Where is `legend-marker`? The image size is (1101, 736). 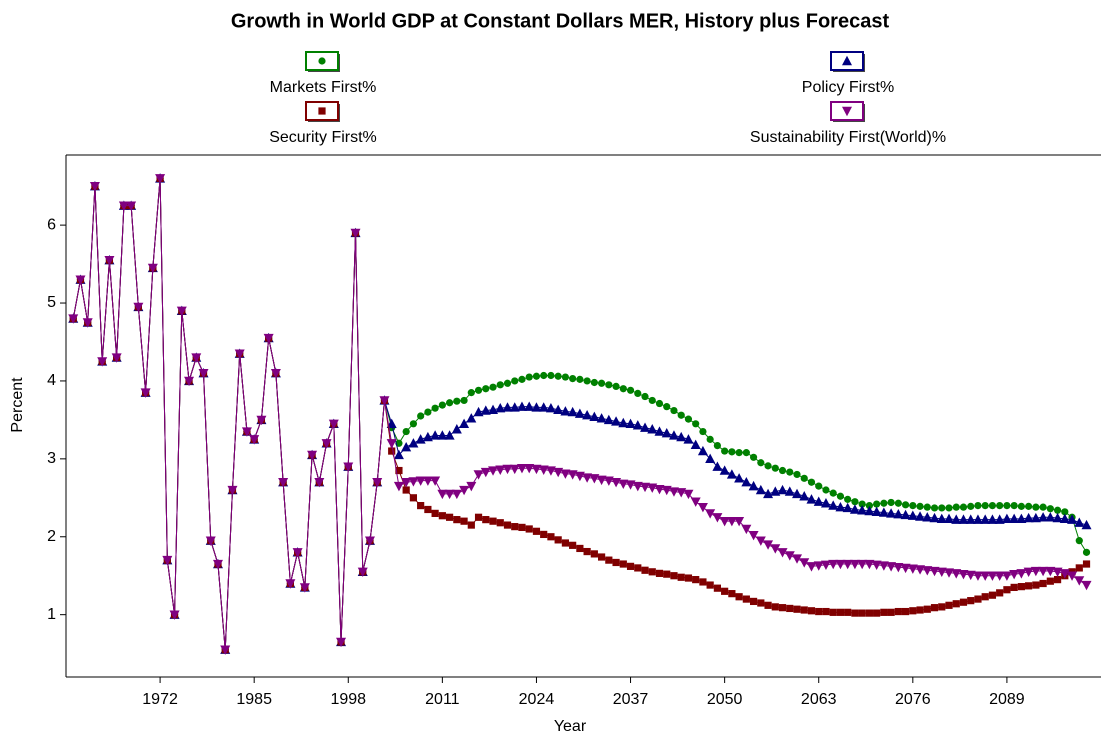 legend-marker is located at coordinates (847, 60).